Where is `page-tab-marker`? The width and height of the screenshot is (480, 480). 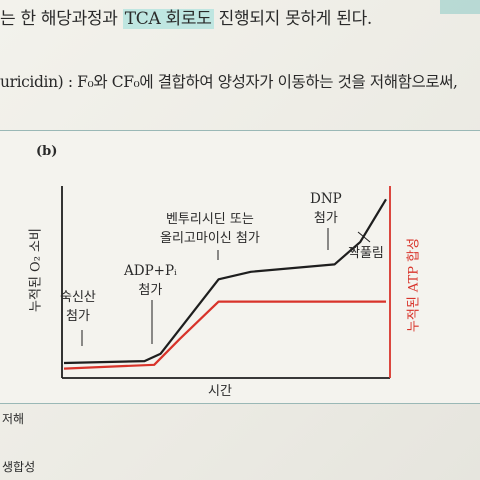 page-tab-marker is located at coordinates (460, 7).